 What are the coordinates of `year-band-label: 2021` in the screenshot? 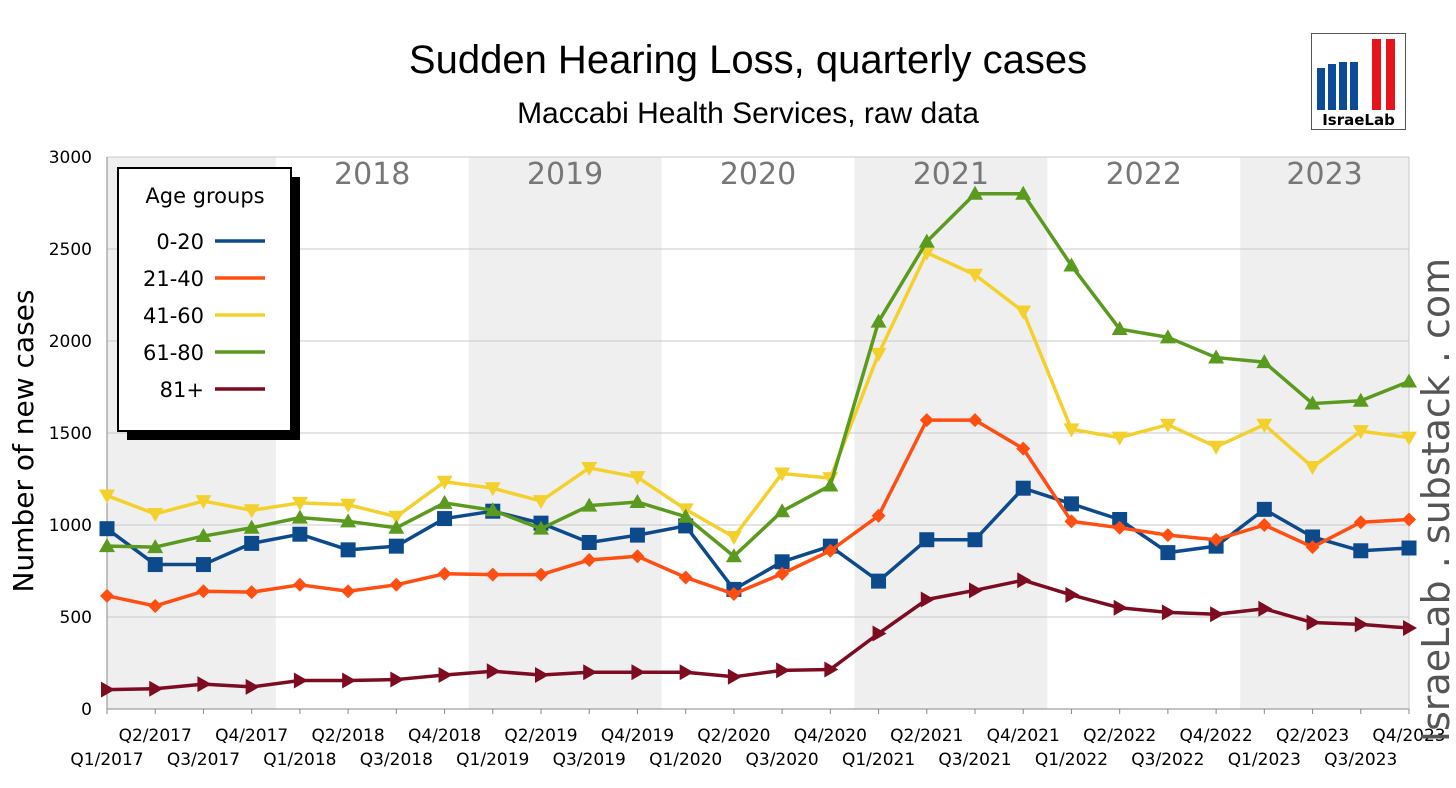 It's located at (951, 174).